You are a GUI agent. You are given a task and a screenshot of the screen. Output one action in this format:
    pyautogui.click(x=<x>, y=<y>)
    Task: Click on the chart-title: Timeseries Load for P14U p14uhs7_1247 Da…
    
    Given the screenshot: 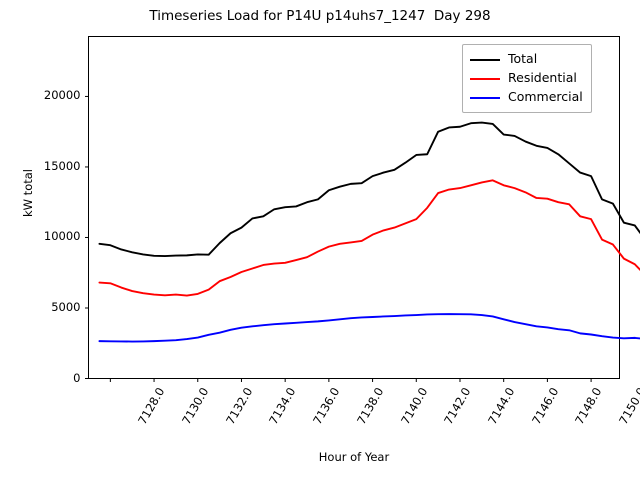 What is the action you would take?
    pyautogui.click(x=320, y=16)
    